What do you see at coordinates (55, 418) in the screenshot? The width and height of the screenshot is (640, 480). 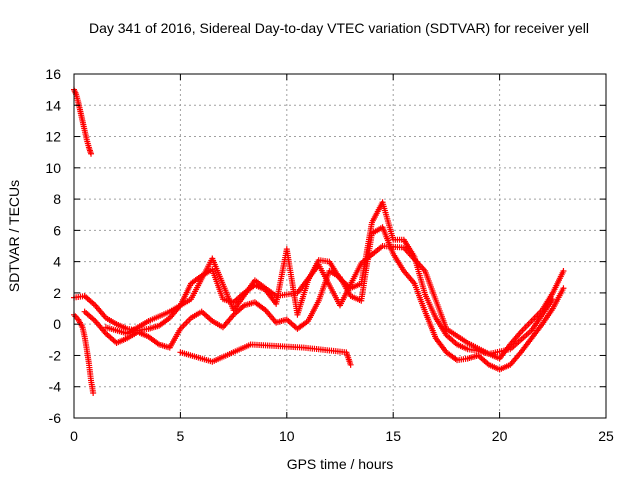 I see `y-tick-label: -6` at bounding box center [55, 418].